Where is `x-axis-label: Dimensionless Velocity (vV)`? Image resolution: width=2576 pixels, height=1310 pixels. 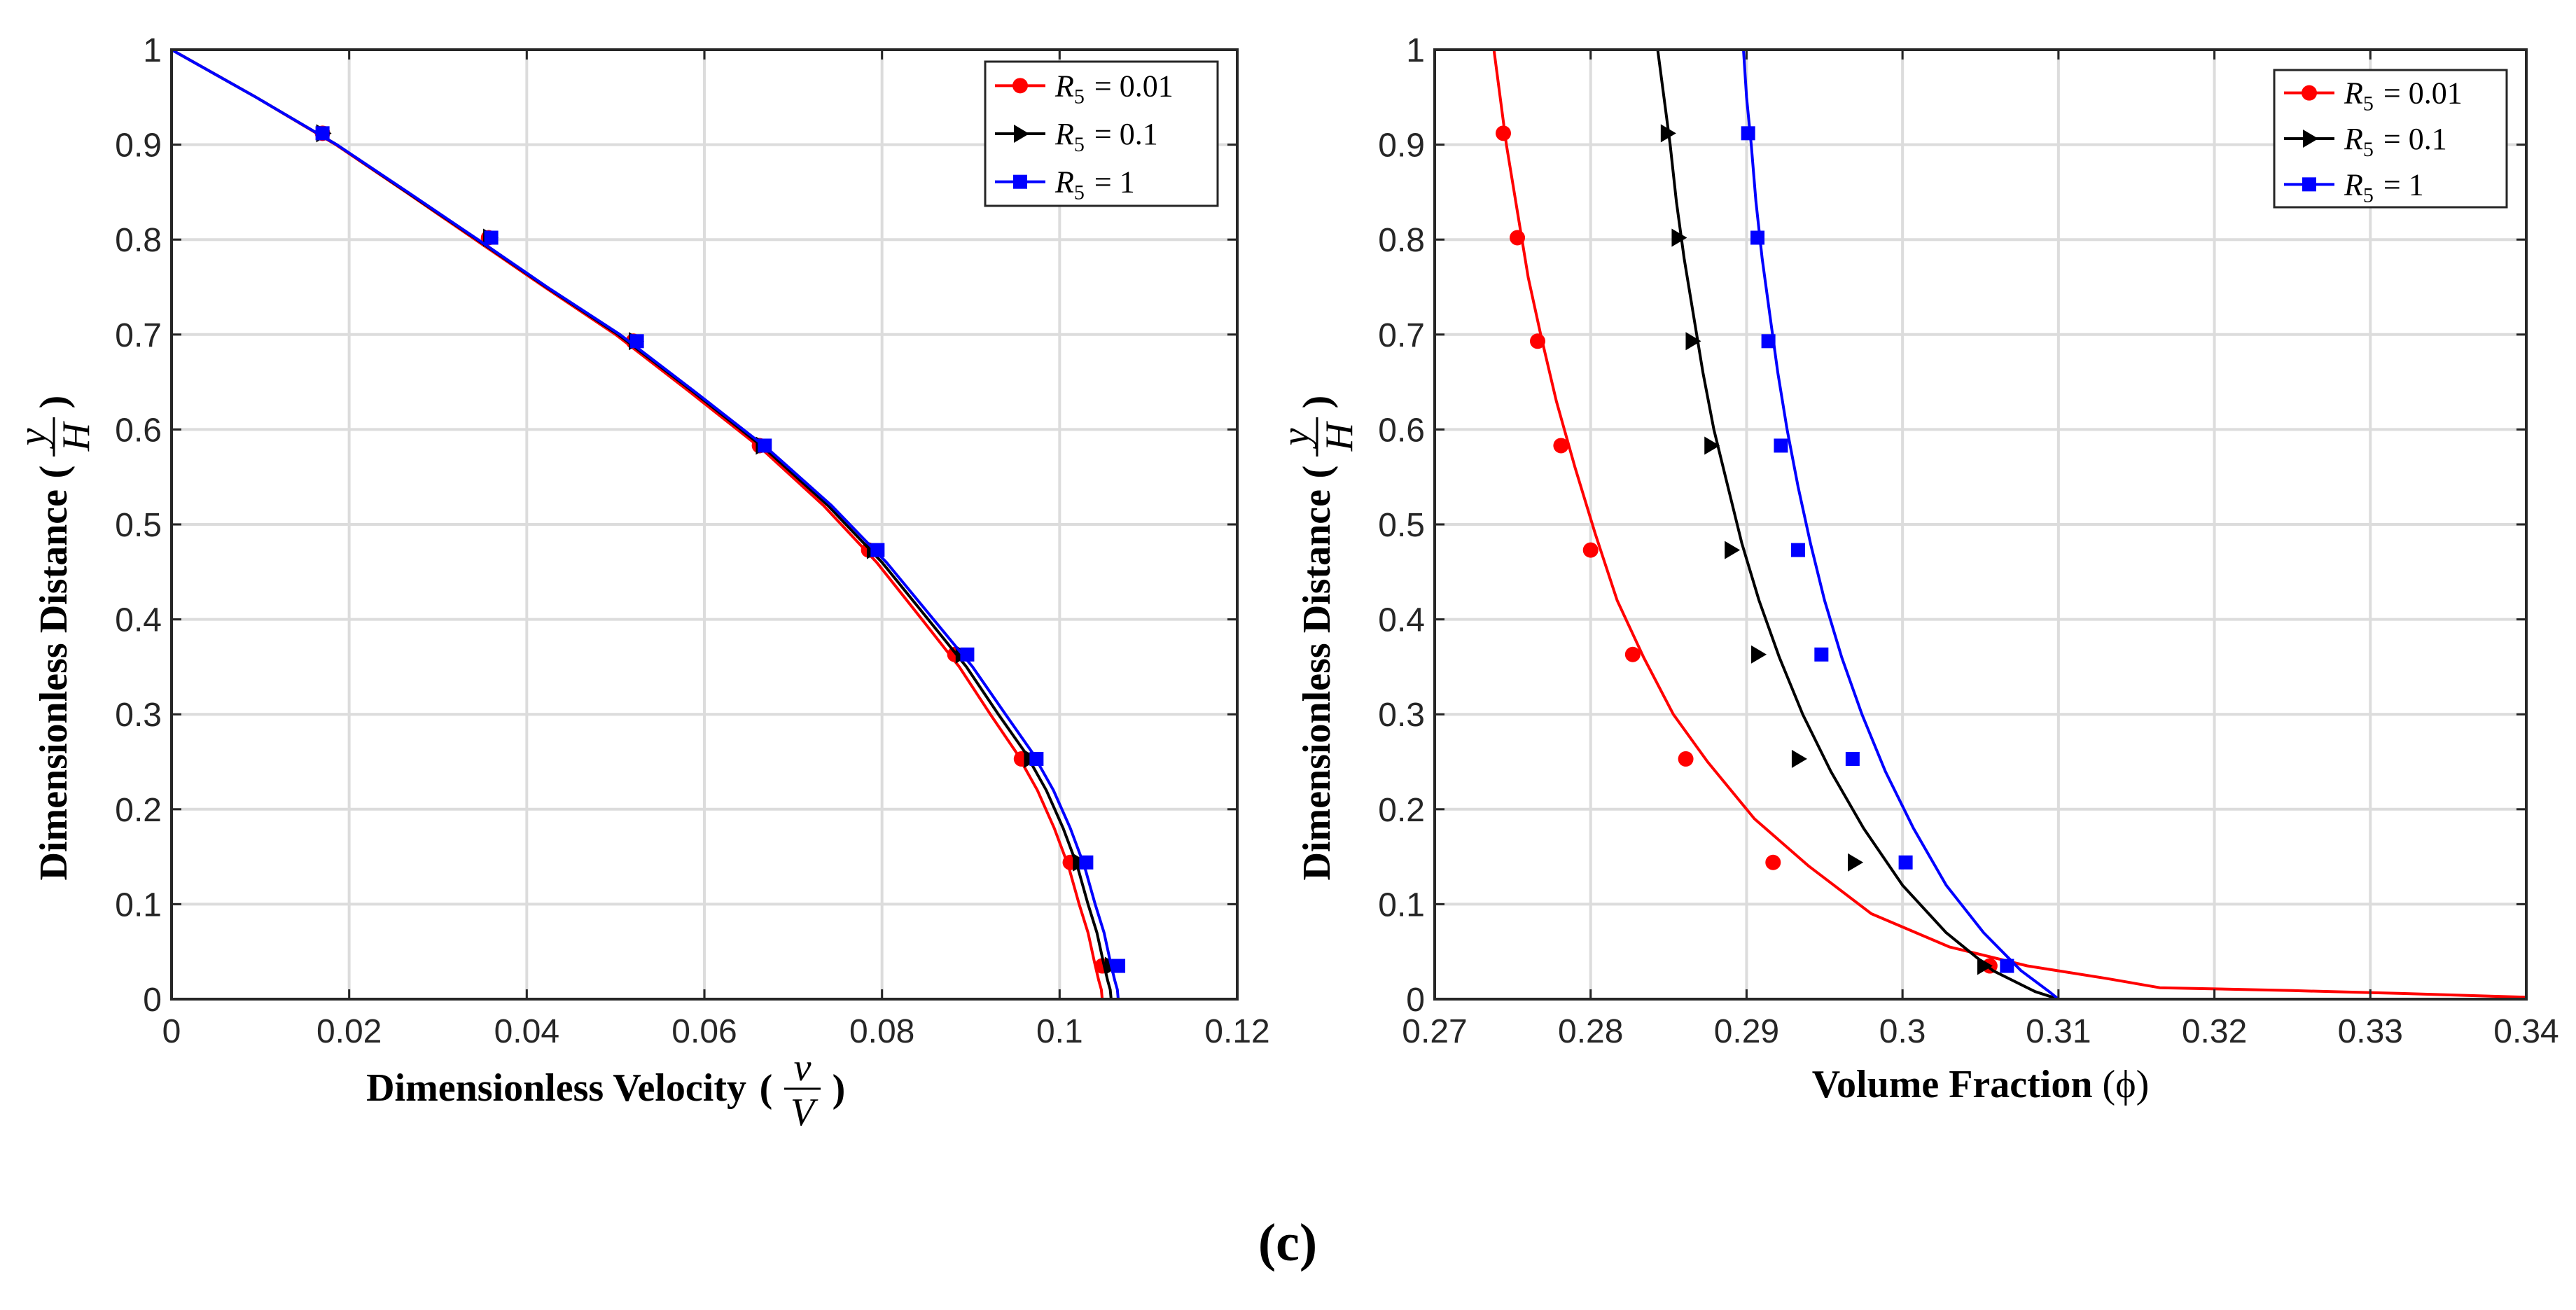 x-axis-label: Dimensionless Velocity (vV) is located at coordinates (605, 1090).